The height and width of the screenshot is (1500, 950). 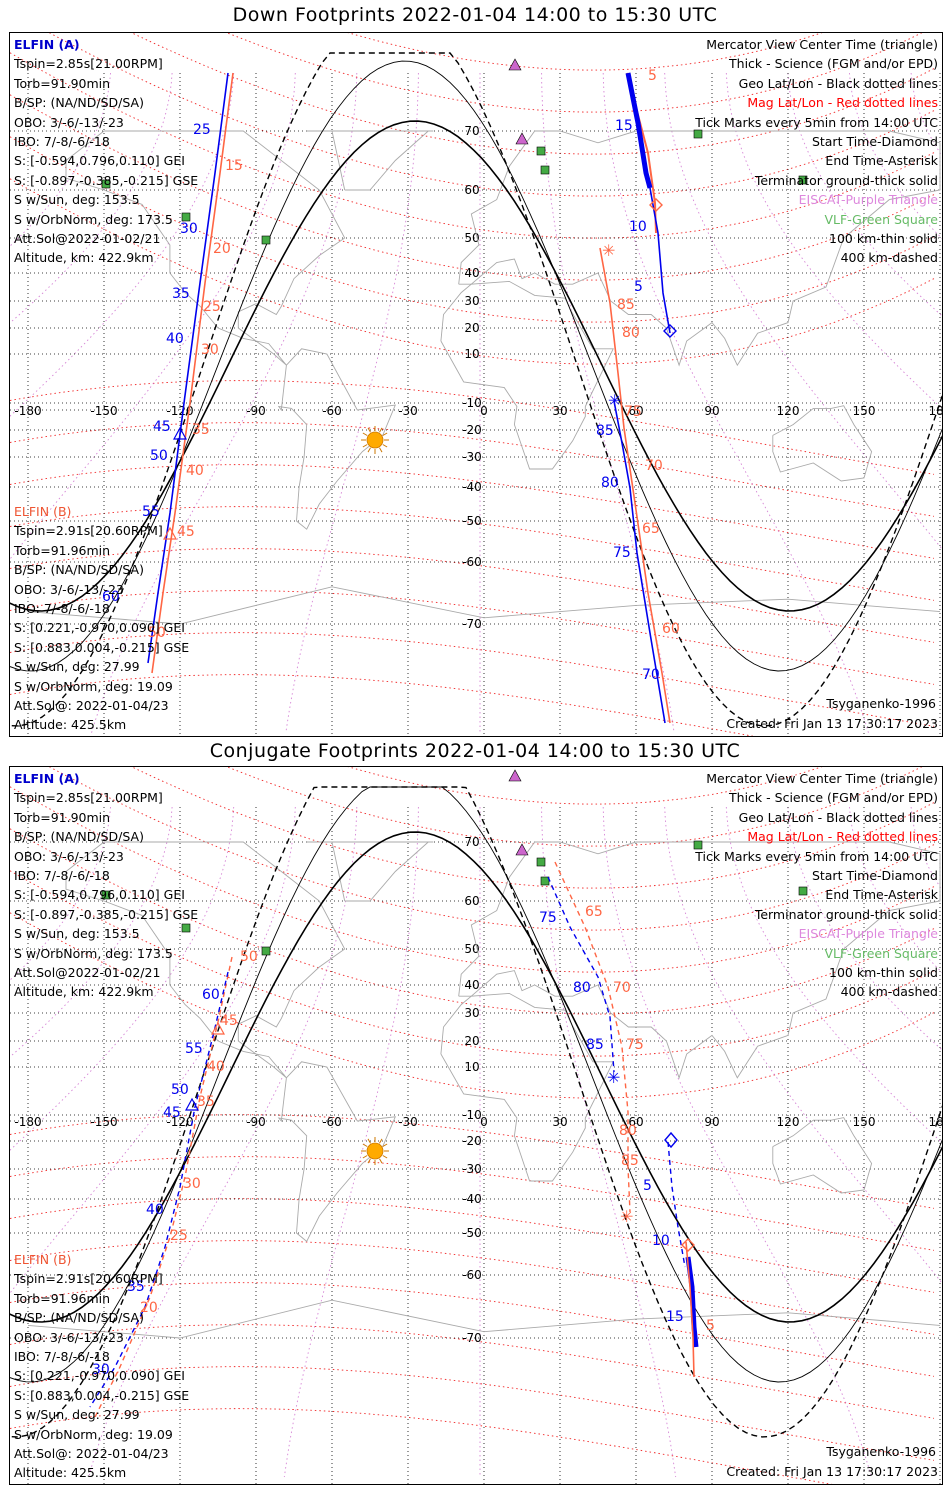 I want to click on elfin-b-tick-label: 45, so click(x=186, y=532).